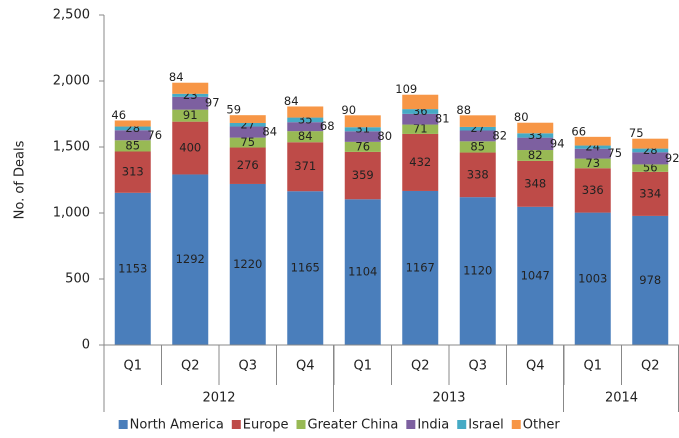 This screenshot has height=438, width=679. I want to click on group-label: 2013, so click(448, 398).